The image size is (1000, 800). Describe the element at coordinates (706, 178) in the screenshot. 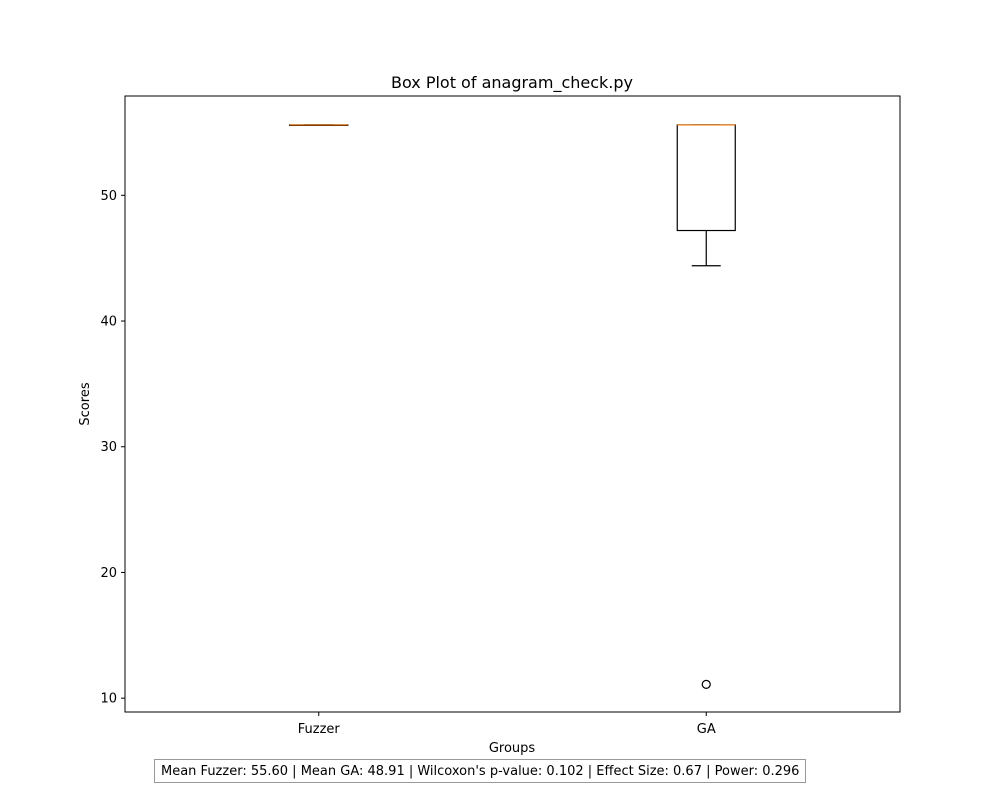

I see `box-iqr` at that location.